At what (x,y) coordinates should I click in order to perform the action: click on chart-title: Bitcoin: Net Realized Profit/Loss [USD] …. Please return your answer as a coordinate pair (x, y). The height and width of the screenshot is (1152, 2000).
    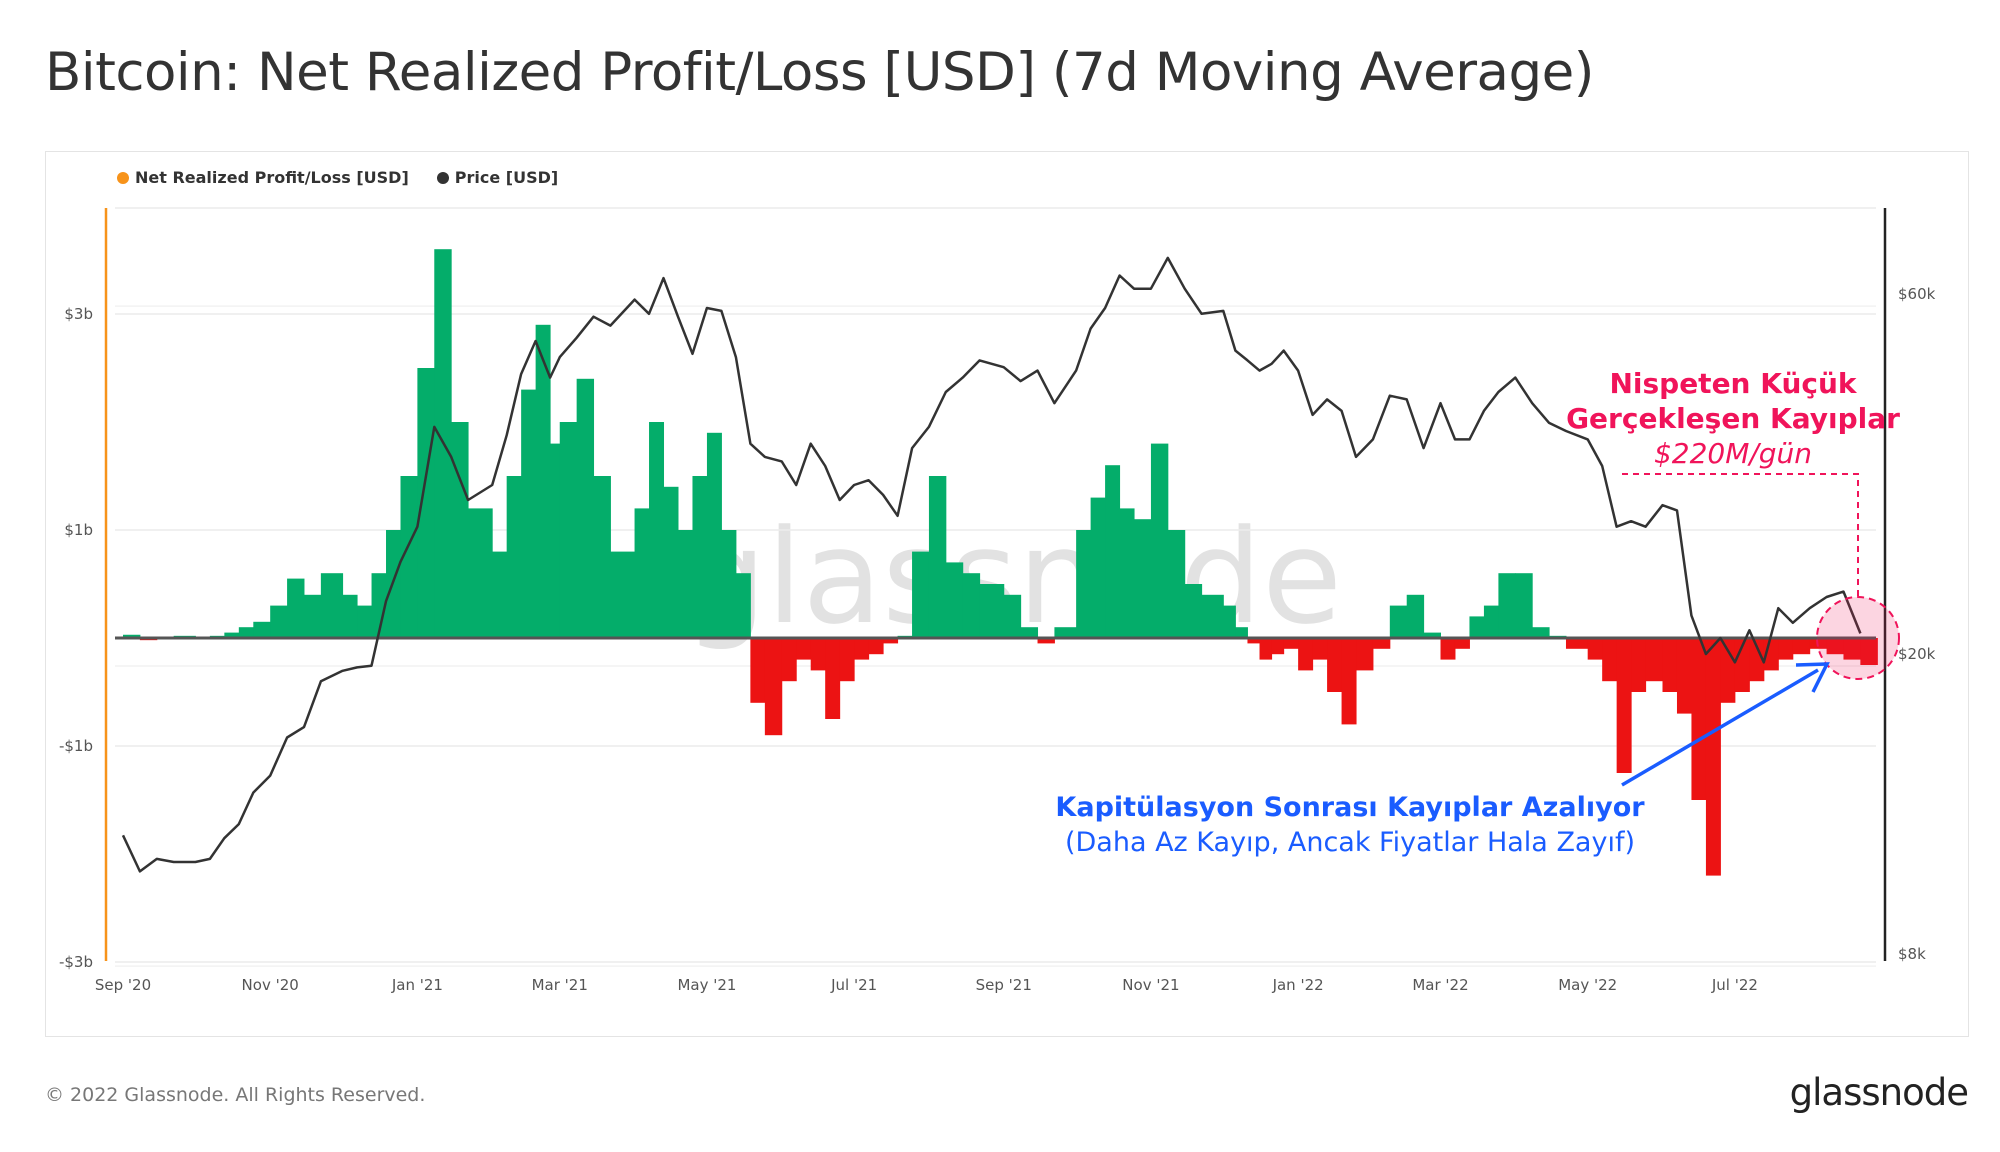
    Looking at the image, I should click on (819, 72).